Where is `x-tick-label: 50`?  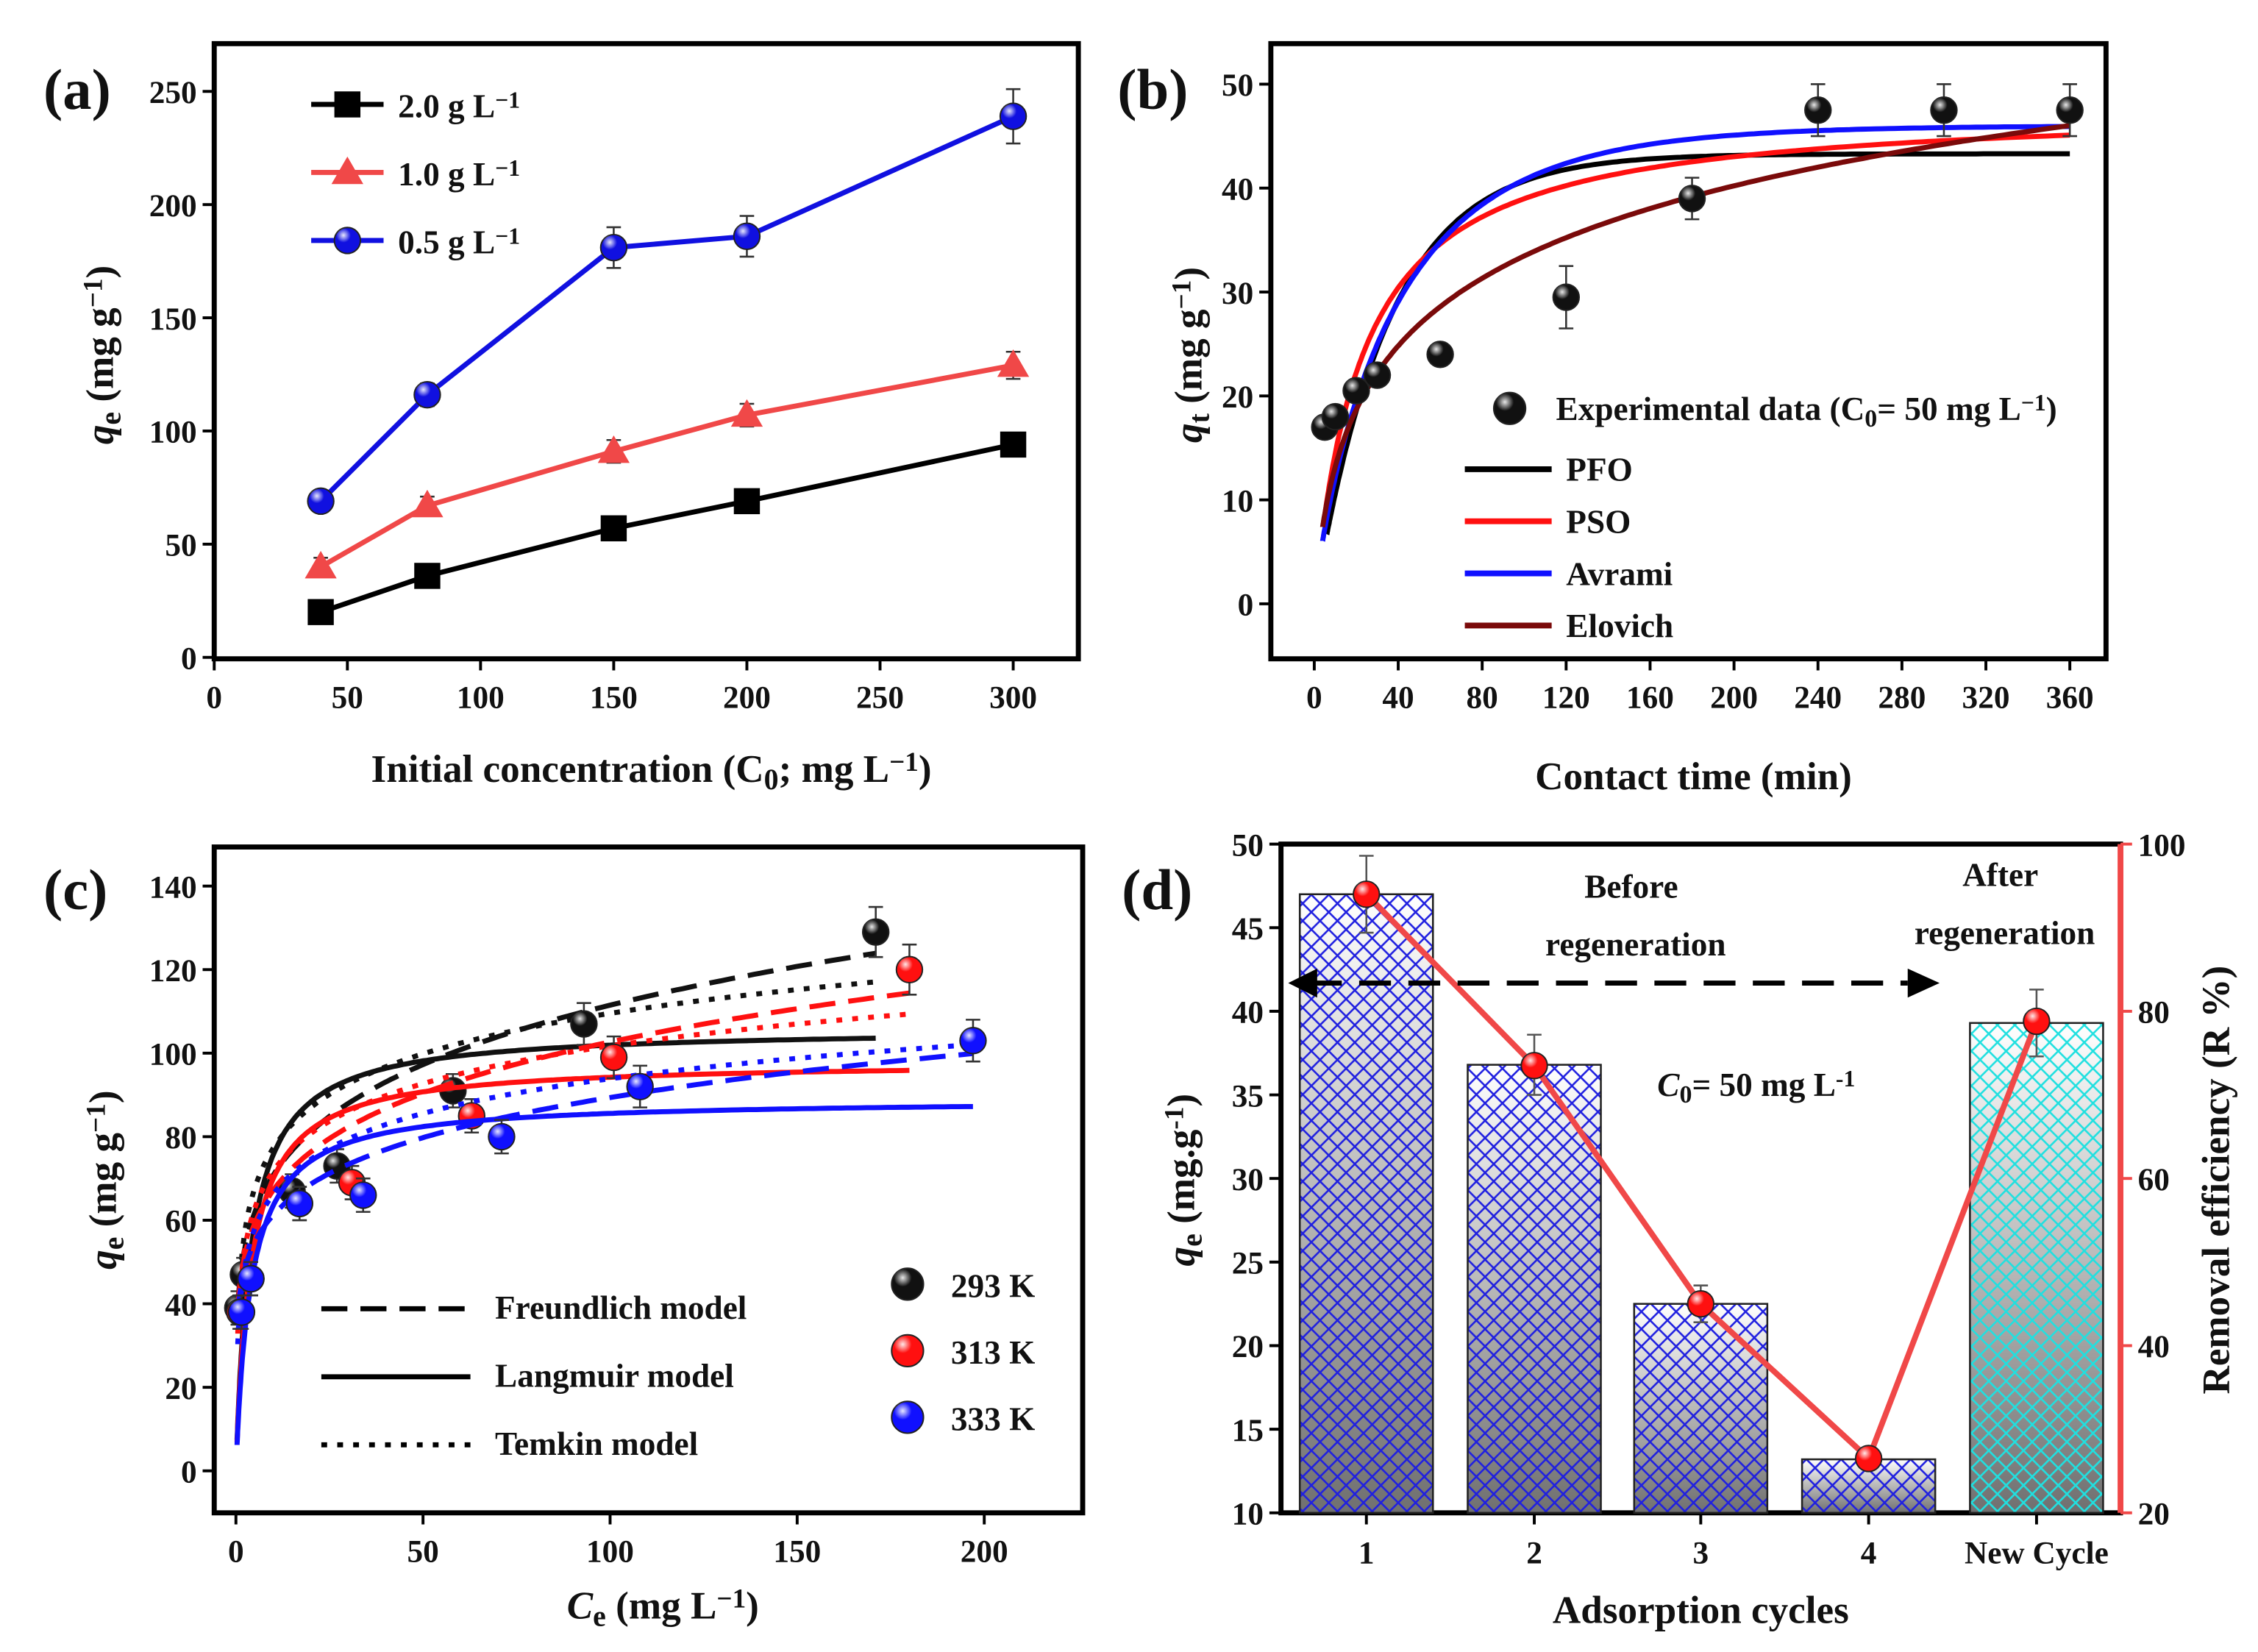 x-tick-label: 50 is located at coordinates (422, 1552).